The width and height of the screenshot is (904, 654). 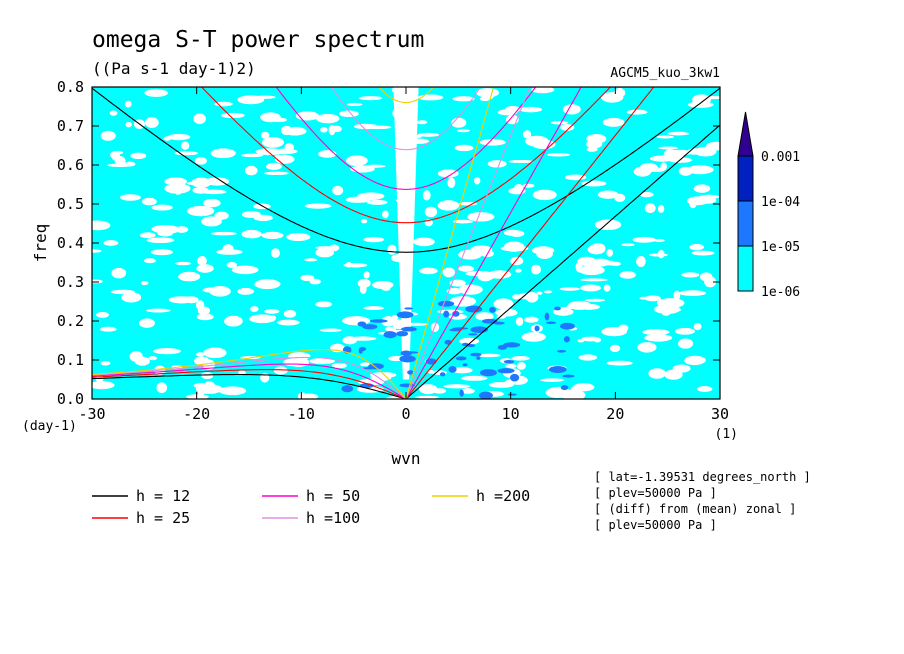 What do you see at coordinates (70, 87) in the screenshot?
I see `y-tick-label: 0.8` at bounding box center [70, 87].